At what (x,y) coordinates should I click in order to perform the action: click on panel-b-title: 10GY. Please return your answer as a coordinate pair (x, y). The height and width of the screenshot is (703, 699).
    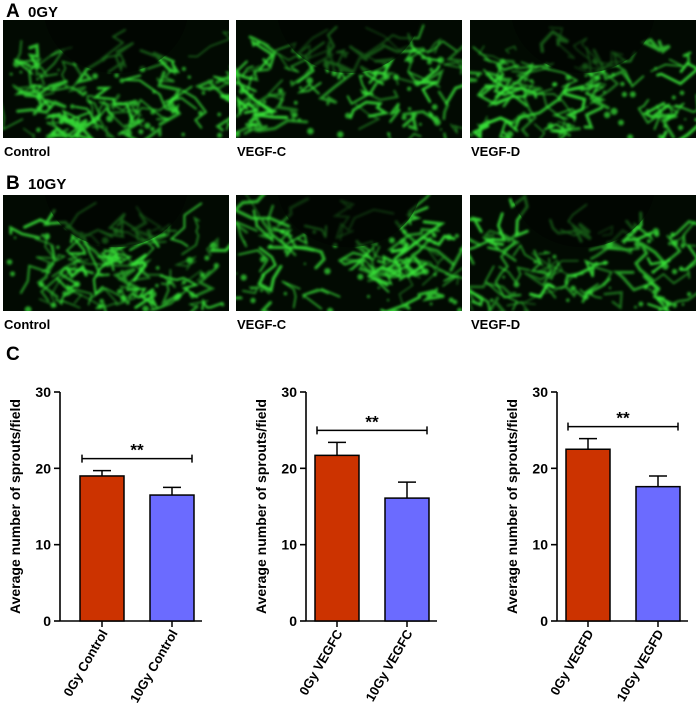
    Looking at the image, I should click on (47, 184).